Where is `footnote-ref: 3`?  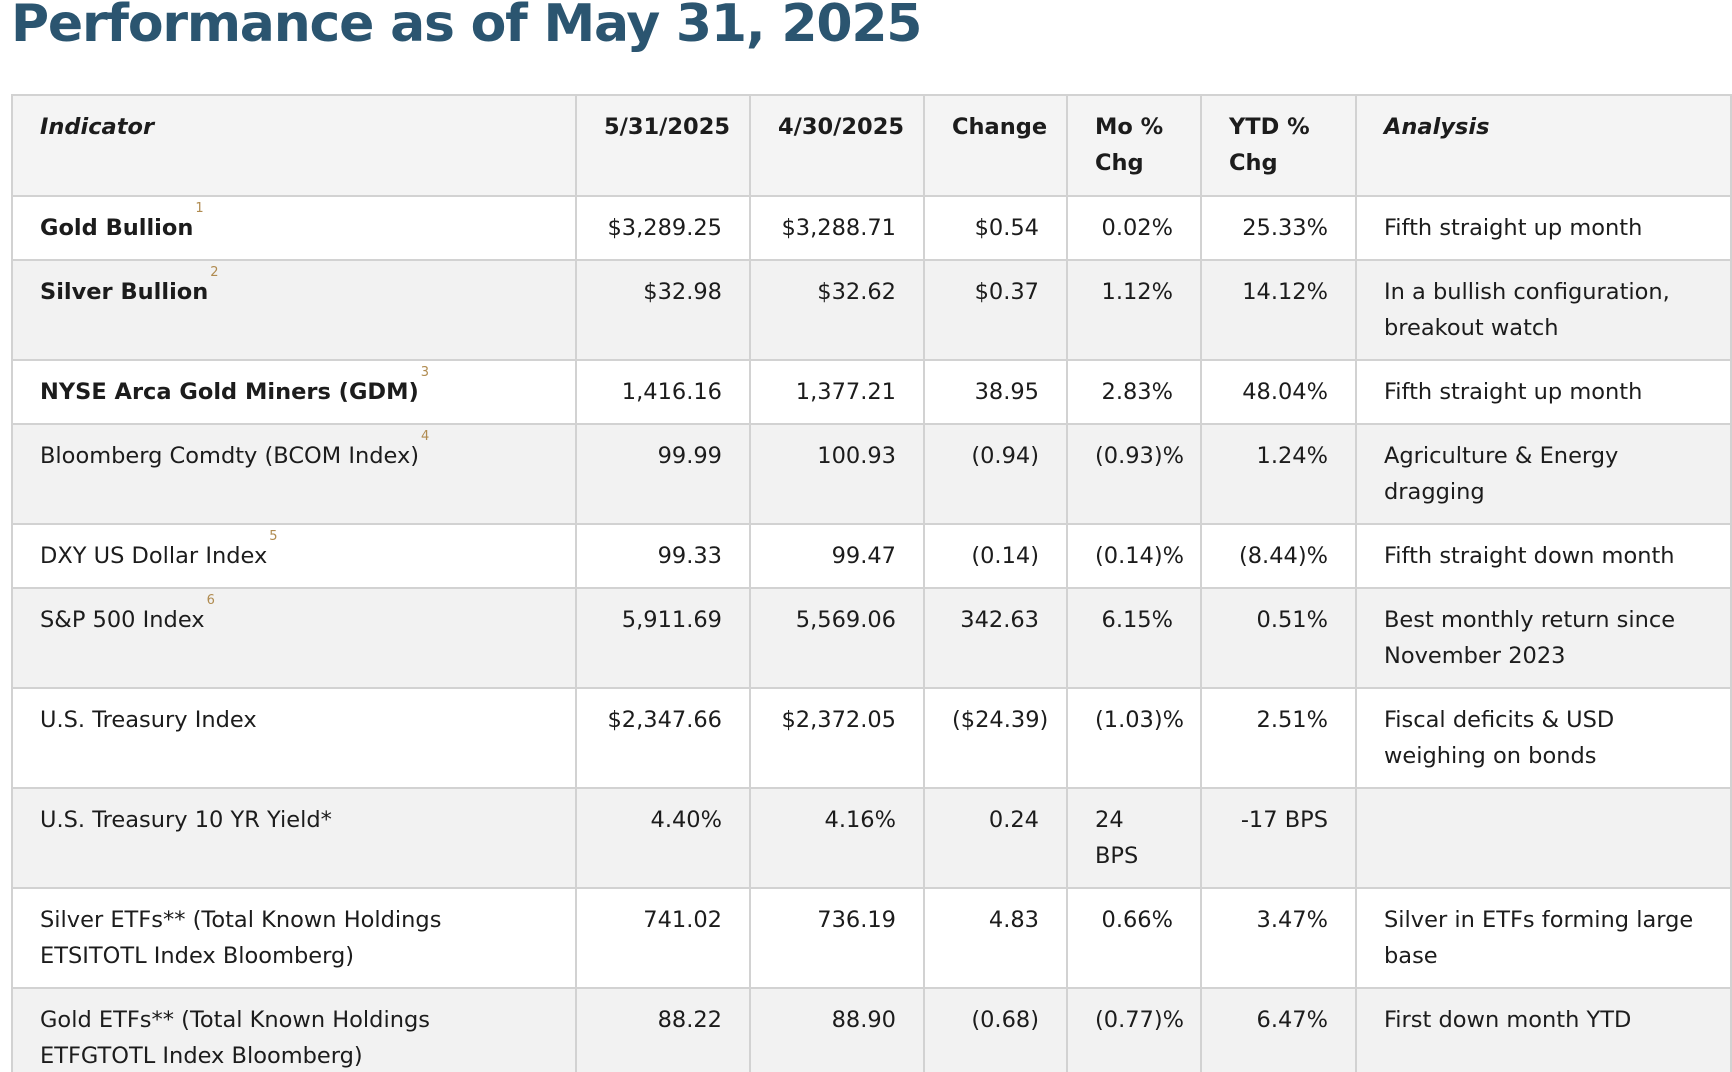 footnote-ref: 3 is located at coordinates (425, 372).